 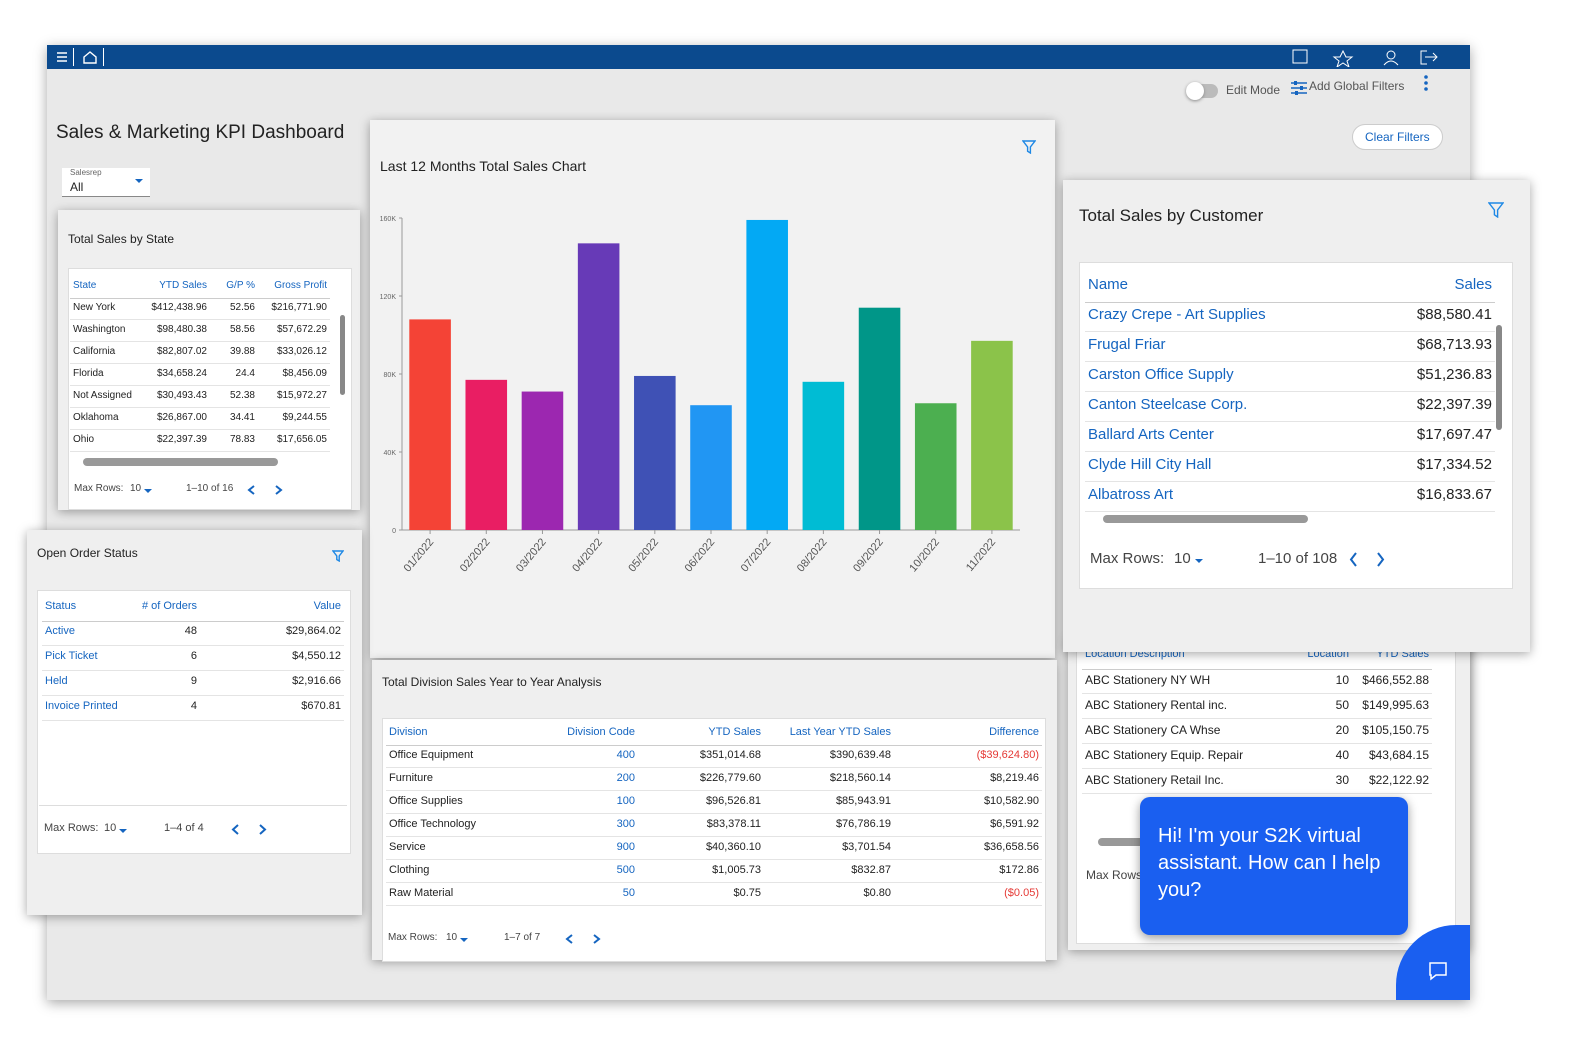 I want to click on max-rows-label: Max Rows, so click(x=1114, y=875).